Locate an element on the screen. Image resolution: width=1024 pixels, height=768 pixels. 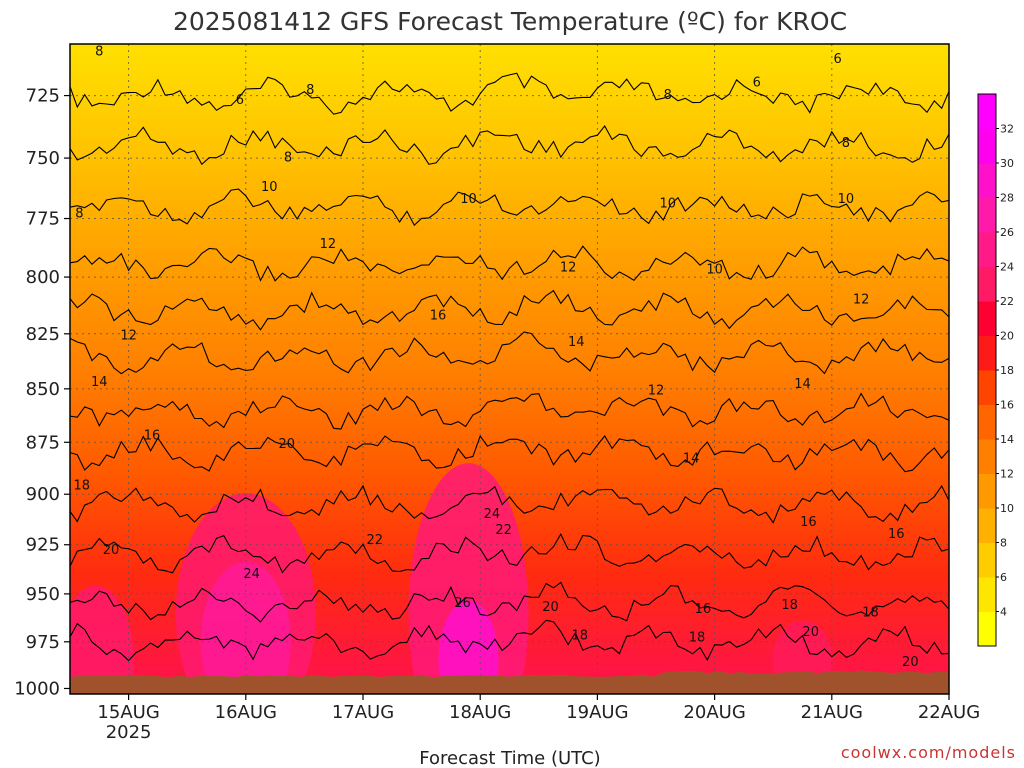
colorbar-tick-label: 10 is located at coordinates (1007, 508).